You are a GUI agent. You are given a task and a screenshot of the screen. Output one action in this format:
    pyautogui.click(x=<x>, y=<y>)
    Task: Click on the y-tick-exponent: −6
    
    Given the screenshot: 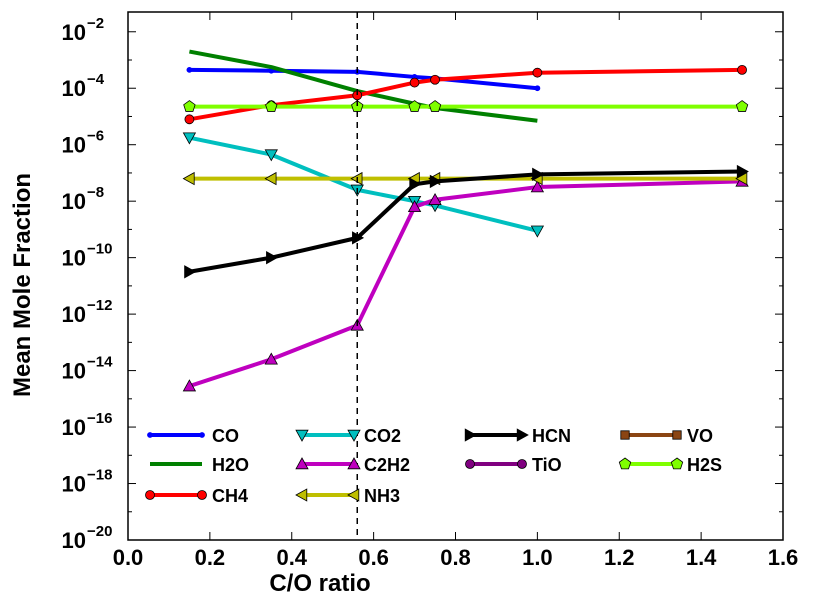 What is the action you would take?
    pyautogui.click(x=95, y=136)
    